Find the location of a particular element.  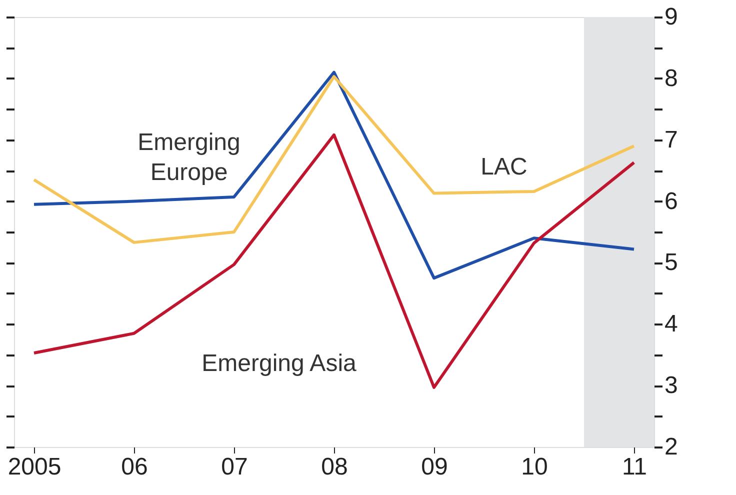

x-tick-label: 06 is located at coordinates (134, 467).